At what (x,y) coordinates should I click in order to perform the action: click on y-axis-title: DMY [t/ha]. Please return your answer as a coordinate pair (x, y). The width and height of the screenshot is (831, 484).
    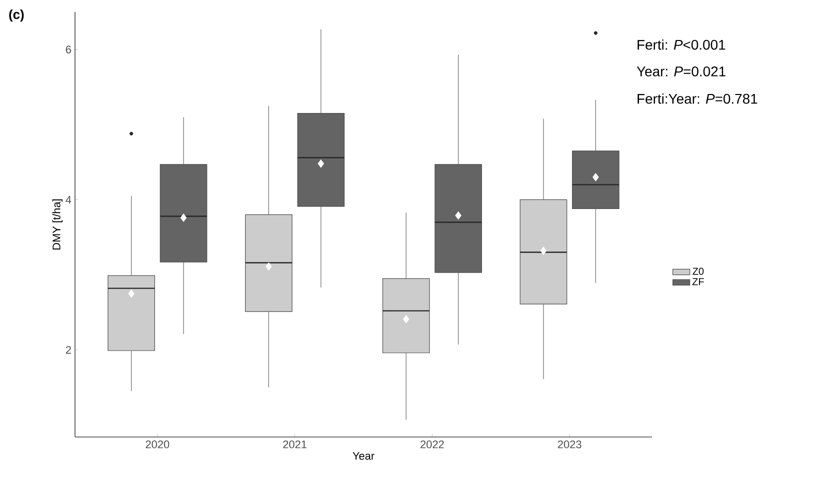
    Looking at the image, I should click on (57, 224).